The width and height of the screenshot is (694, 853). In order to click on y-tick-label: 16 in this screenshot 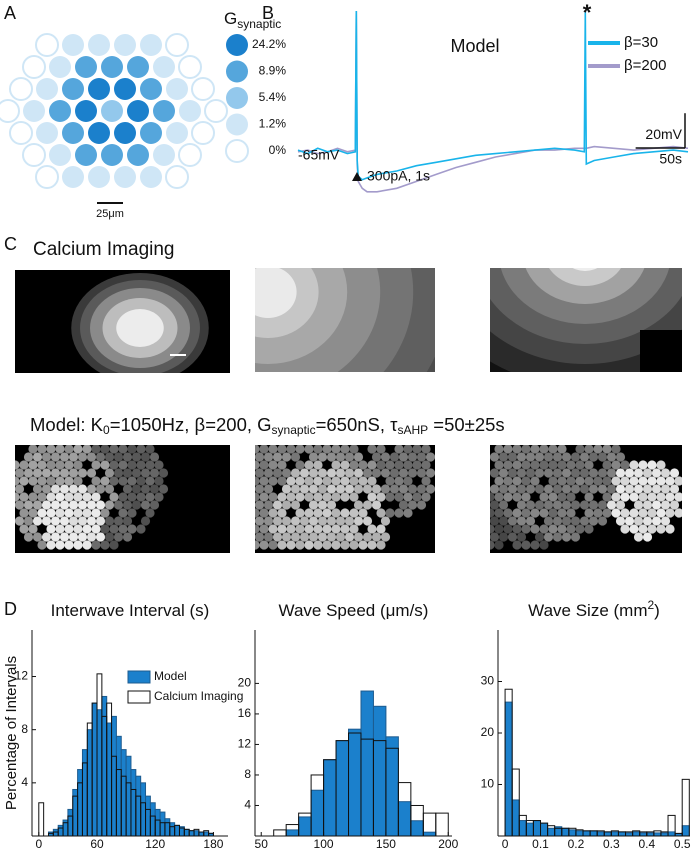, I will do `click(245, 713)`.